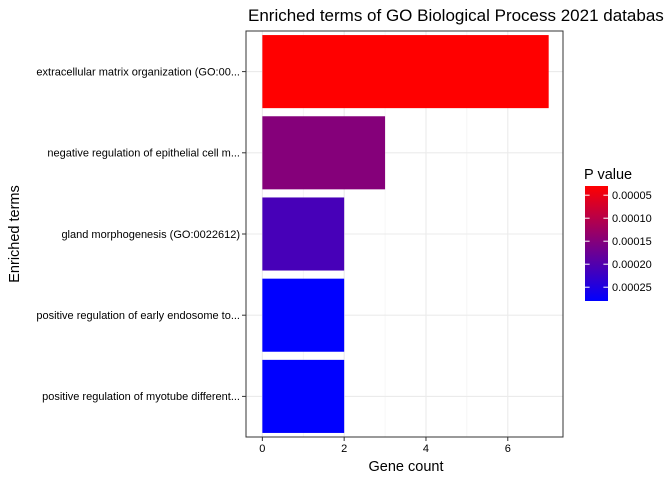 The height and width of the screenshot is (480, 672). What do you see at coordinates (632, 196) in the screenshot?
I see `legend-tick-label: 0.00005` at bounding box center [632, 196].